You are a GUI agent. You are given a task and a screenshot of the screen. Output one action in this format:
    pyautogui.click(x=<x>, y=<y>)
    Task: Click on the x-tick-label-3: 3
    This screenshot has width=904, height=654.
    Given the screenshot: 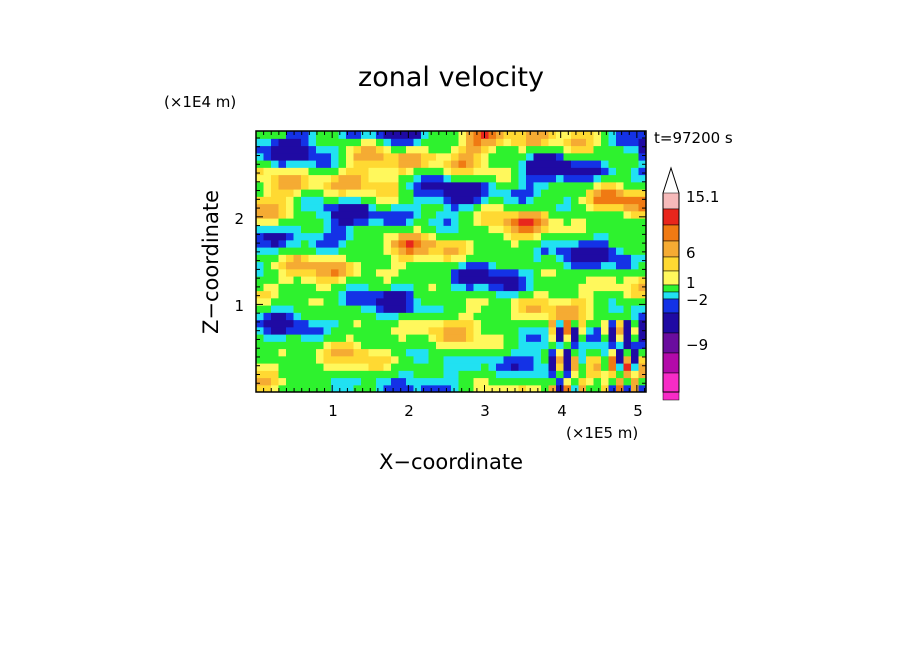 What is the action you would take?
    pyautogui.click(x=485, y=411)
    